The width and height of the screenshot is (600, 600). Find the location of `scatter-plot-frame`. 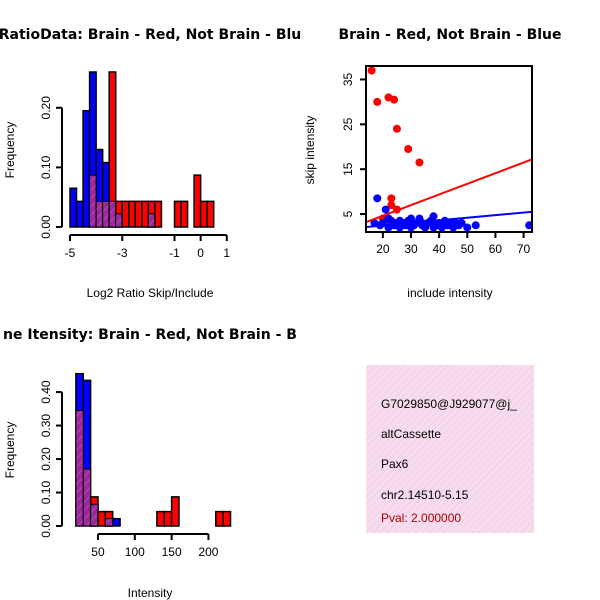

scatter-plot-frame is located at coordinates (449, 149).